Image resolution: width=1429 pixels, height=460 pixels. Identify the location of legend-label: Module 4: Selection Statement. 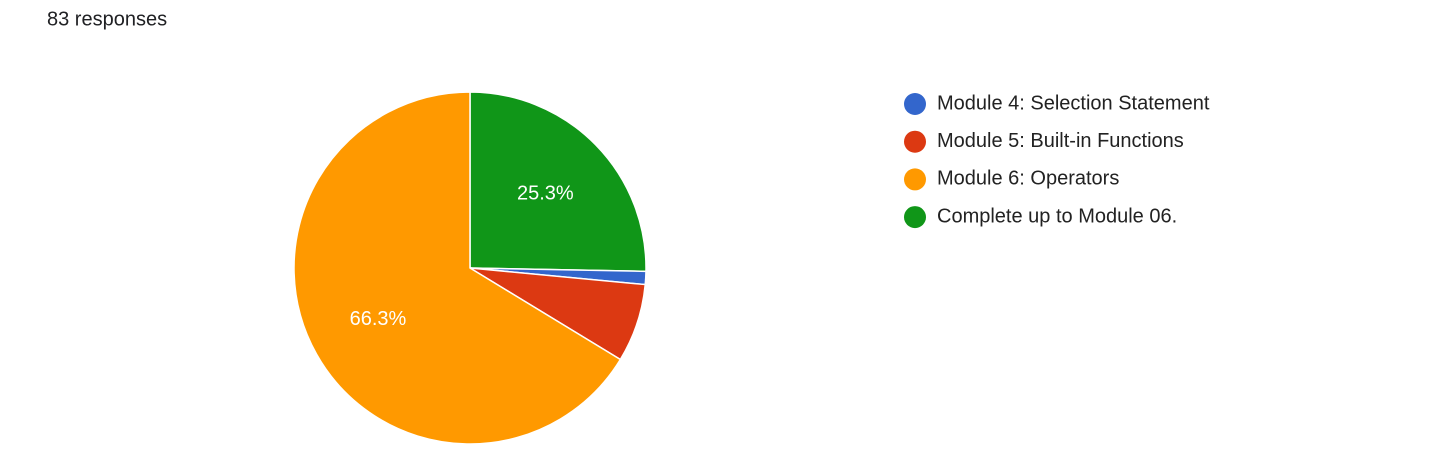
(1073, 103).